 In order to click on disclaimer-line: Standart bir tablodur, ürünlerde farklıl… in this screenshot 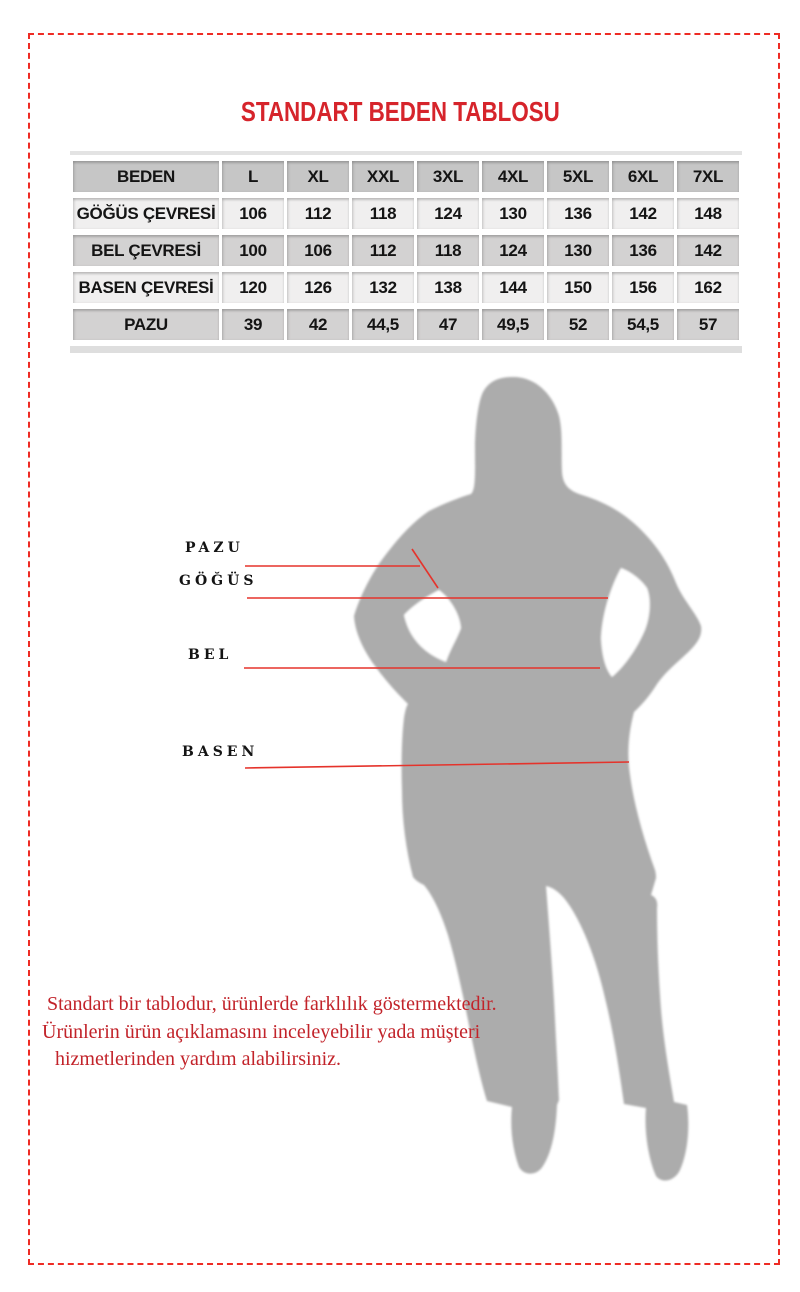, I will do `click(272, 1004)`.